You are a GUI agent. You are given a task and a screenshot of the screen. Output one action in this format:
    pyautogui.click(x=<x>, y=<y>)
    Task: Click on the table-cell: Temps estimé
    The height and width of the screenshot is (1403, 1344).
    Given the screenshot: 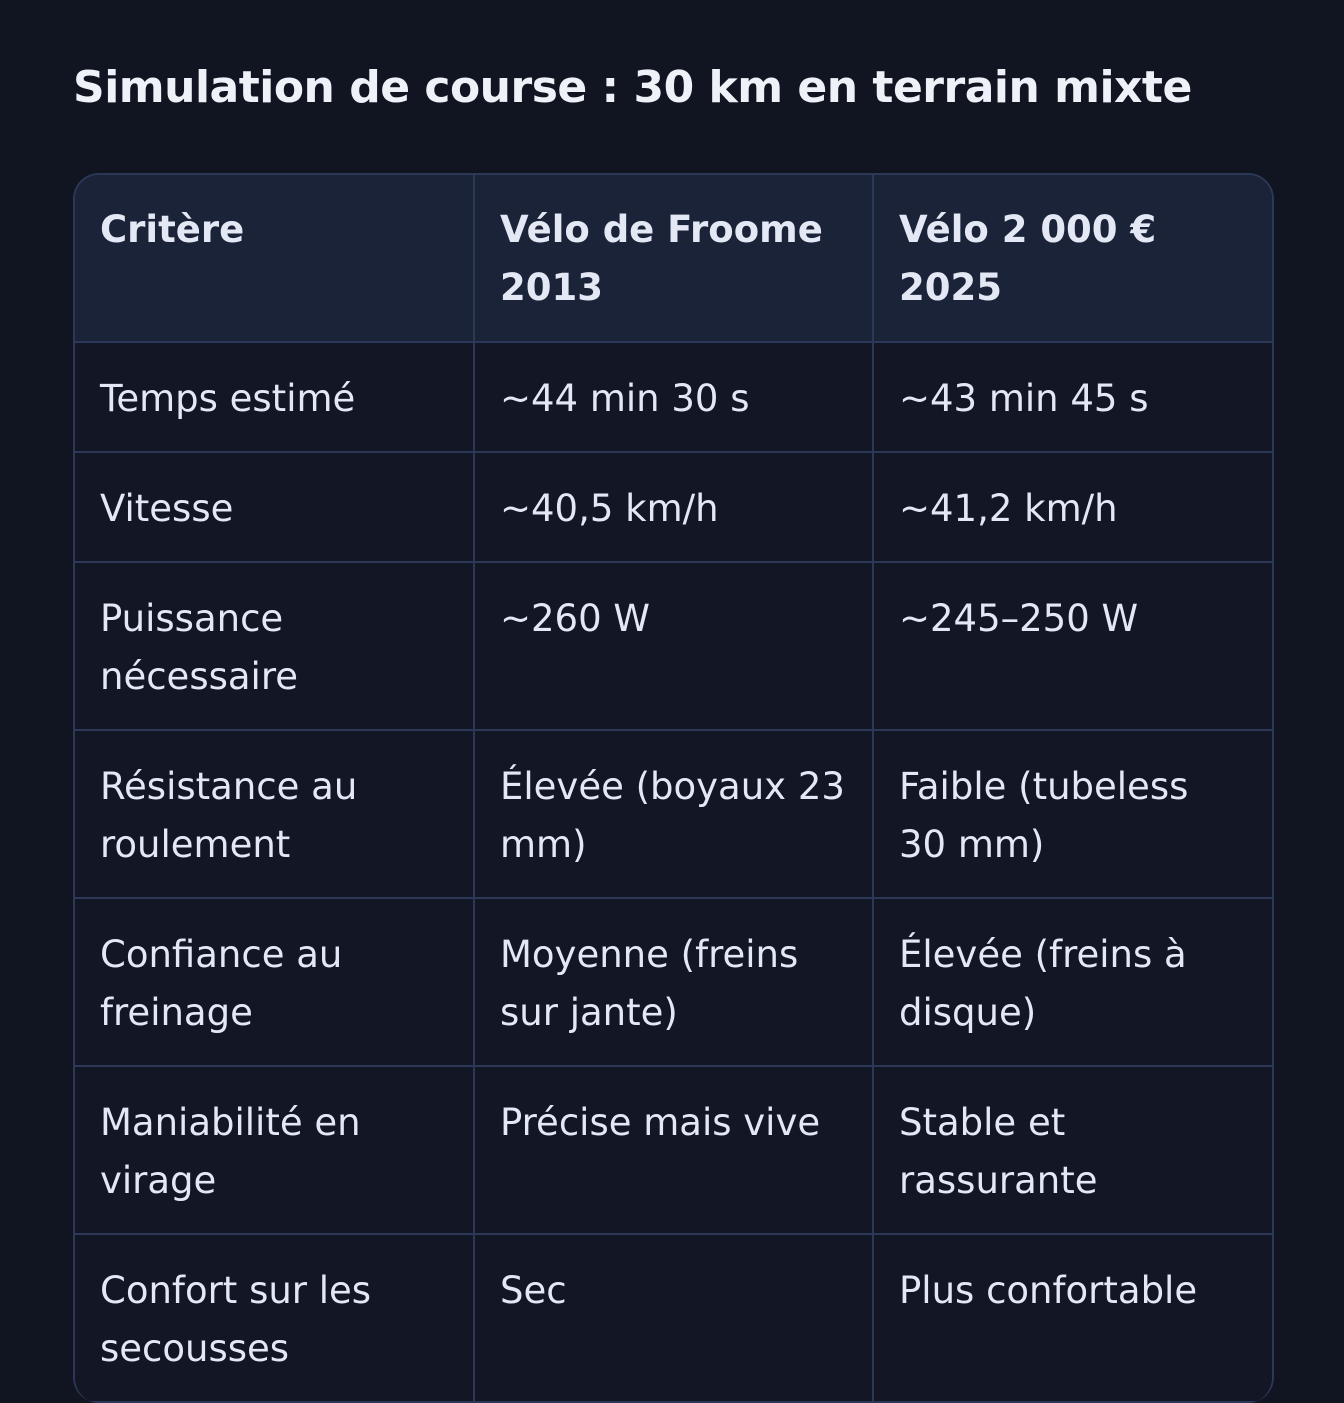 What is the action you would take?
    pyautogui.click(x=275, y=397)
    